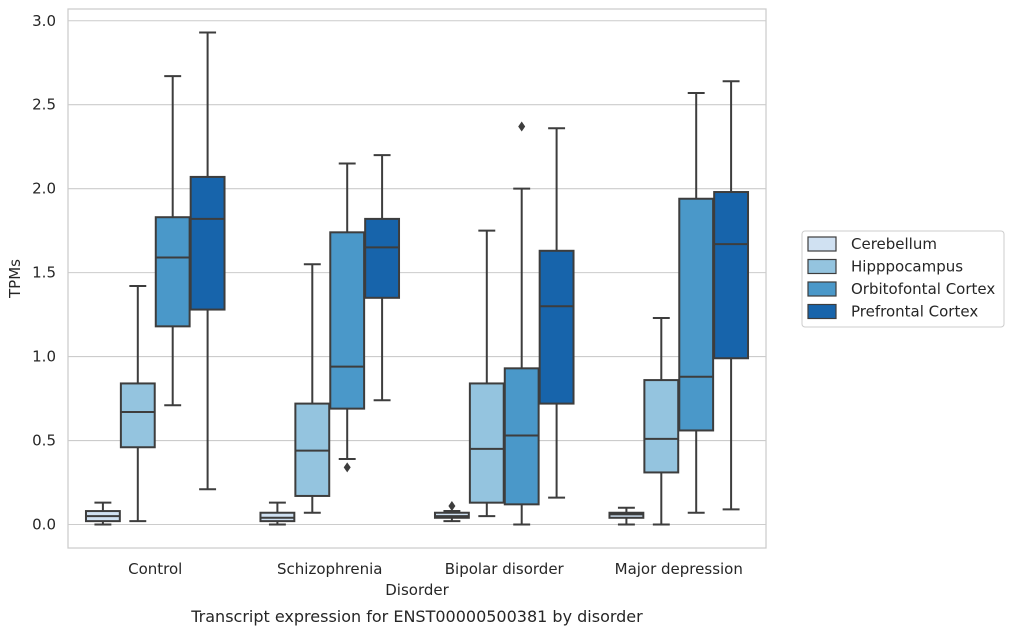 This screenshot has width=1014, height=634. Describe the element at coordinates (44, 189) in the screenshot. I see `y-tick-label: 2.0` at that location.